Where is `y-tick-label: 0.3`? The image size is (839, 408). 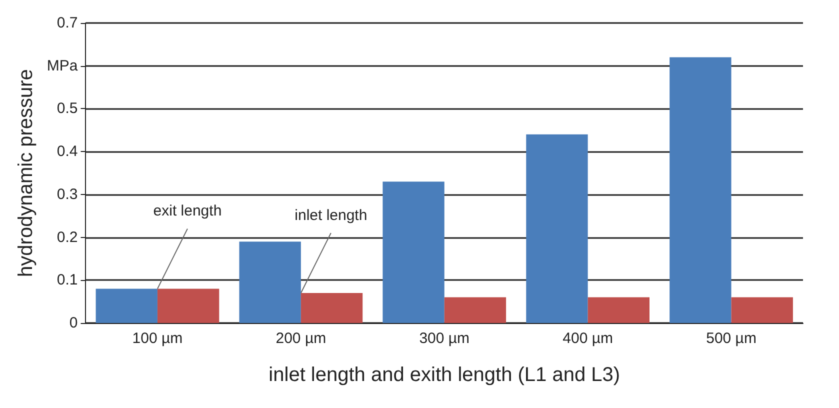 y-tick-label: 0.3 is located at coordinates (67, 194).